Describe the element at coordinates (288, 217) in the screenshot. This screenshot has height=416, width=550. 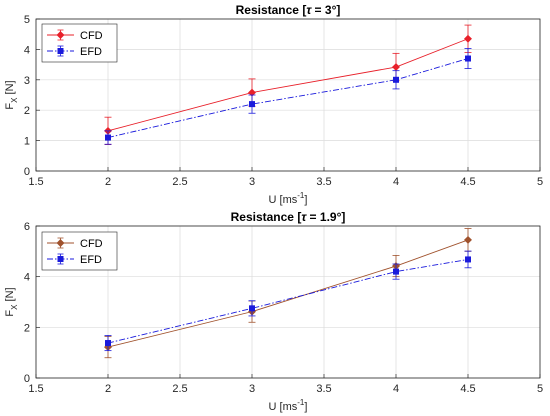
I see `chart-title: Resistance [τ = 1.9°]` at that location.